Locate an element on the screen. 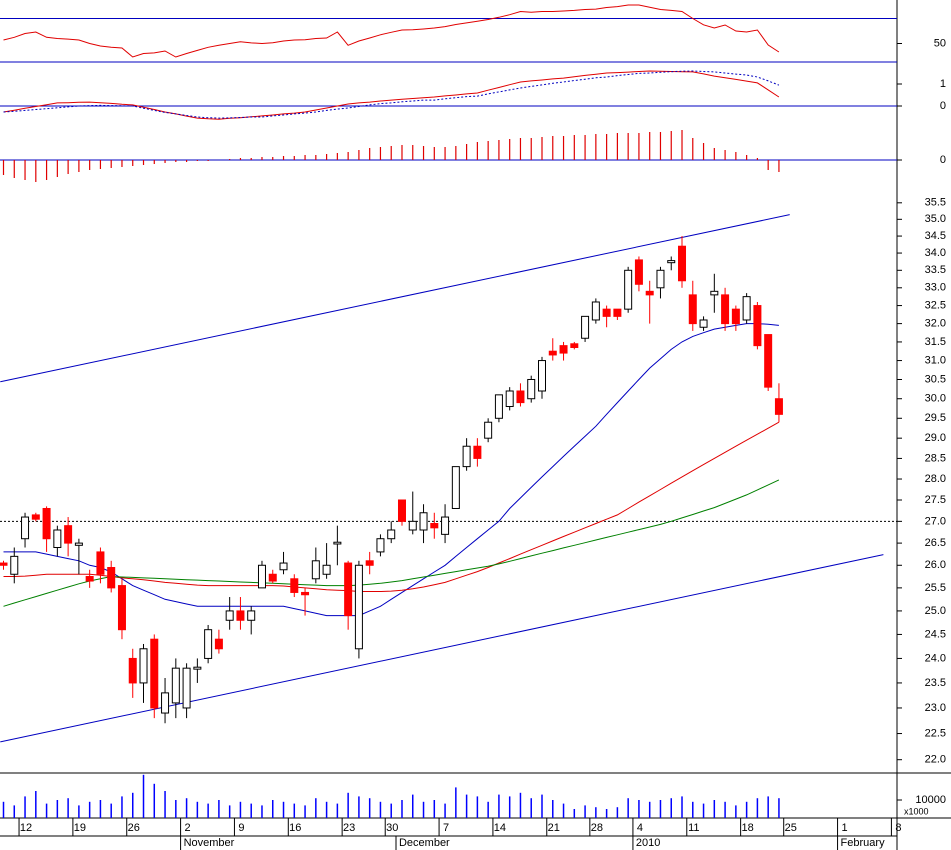 The width and height of the screenshot is (951, 850). y-tick-label: 33.0 is located at coordinates (935, 288).